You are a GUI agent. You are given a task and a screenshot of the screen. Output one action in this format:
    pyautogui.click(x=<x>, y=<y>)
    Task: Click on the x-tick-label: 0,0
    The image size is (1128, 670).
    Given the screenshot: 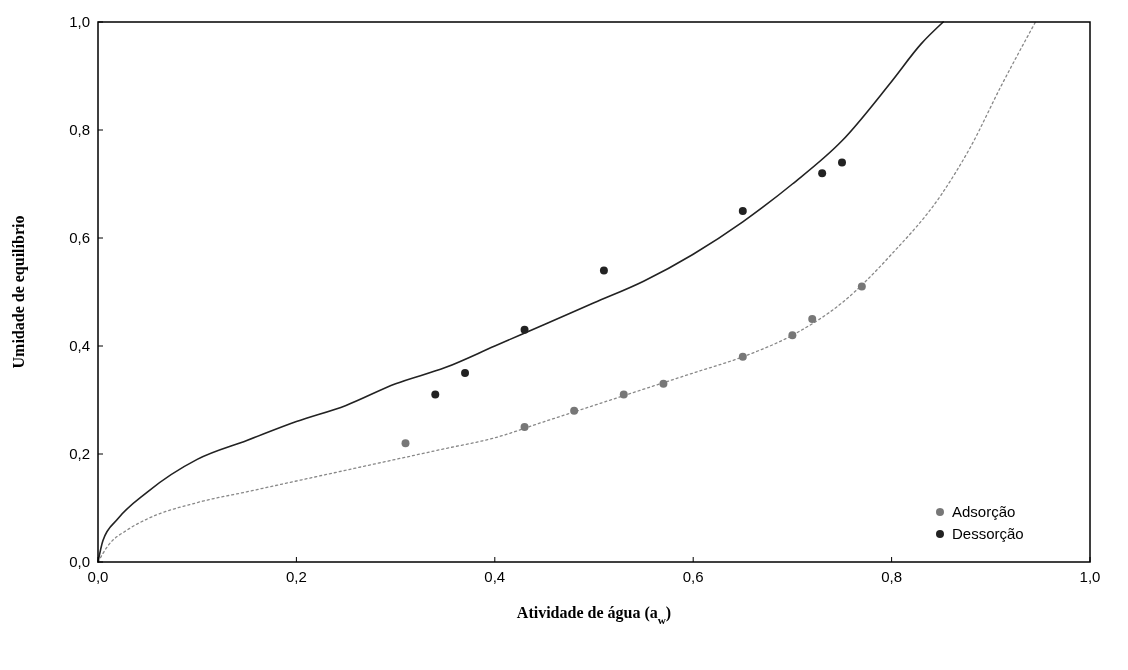 What is the action you would take?
    pyautogui.click(x=98, y=576)
    